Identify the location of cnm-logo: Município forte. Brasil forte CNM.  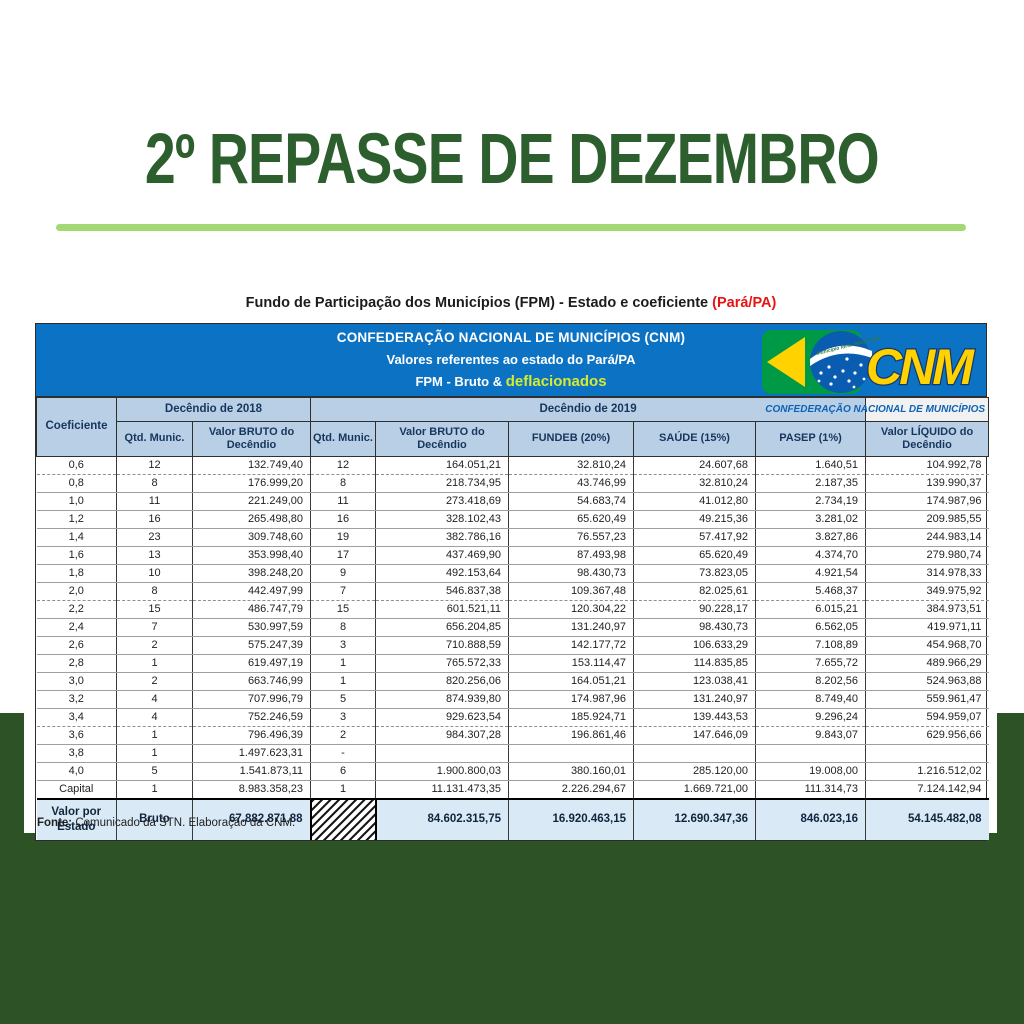
(872, 362).